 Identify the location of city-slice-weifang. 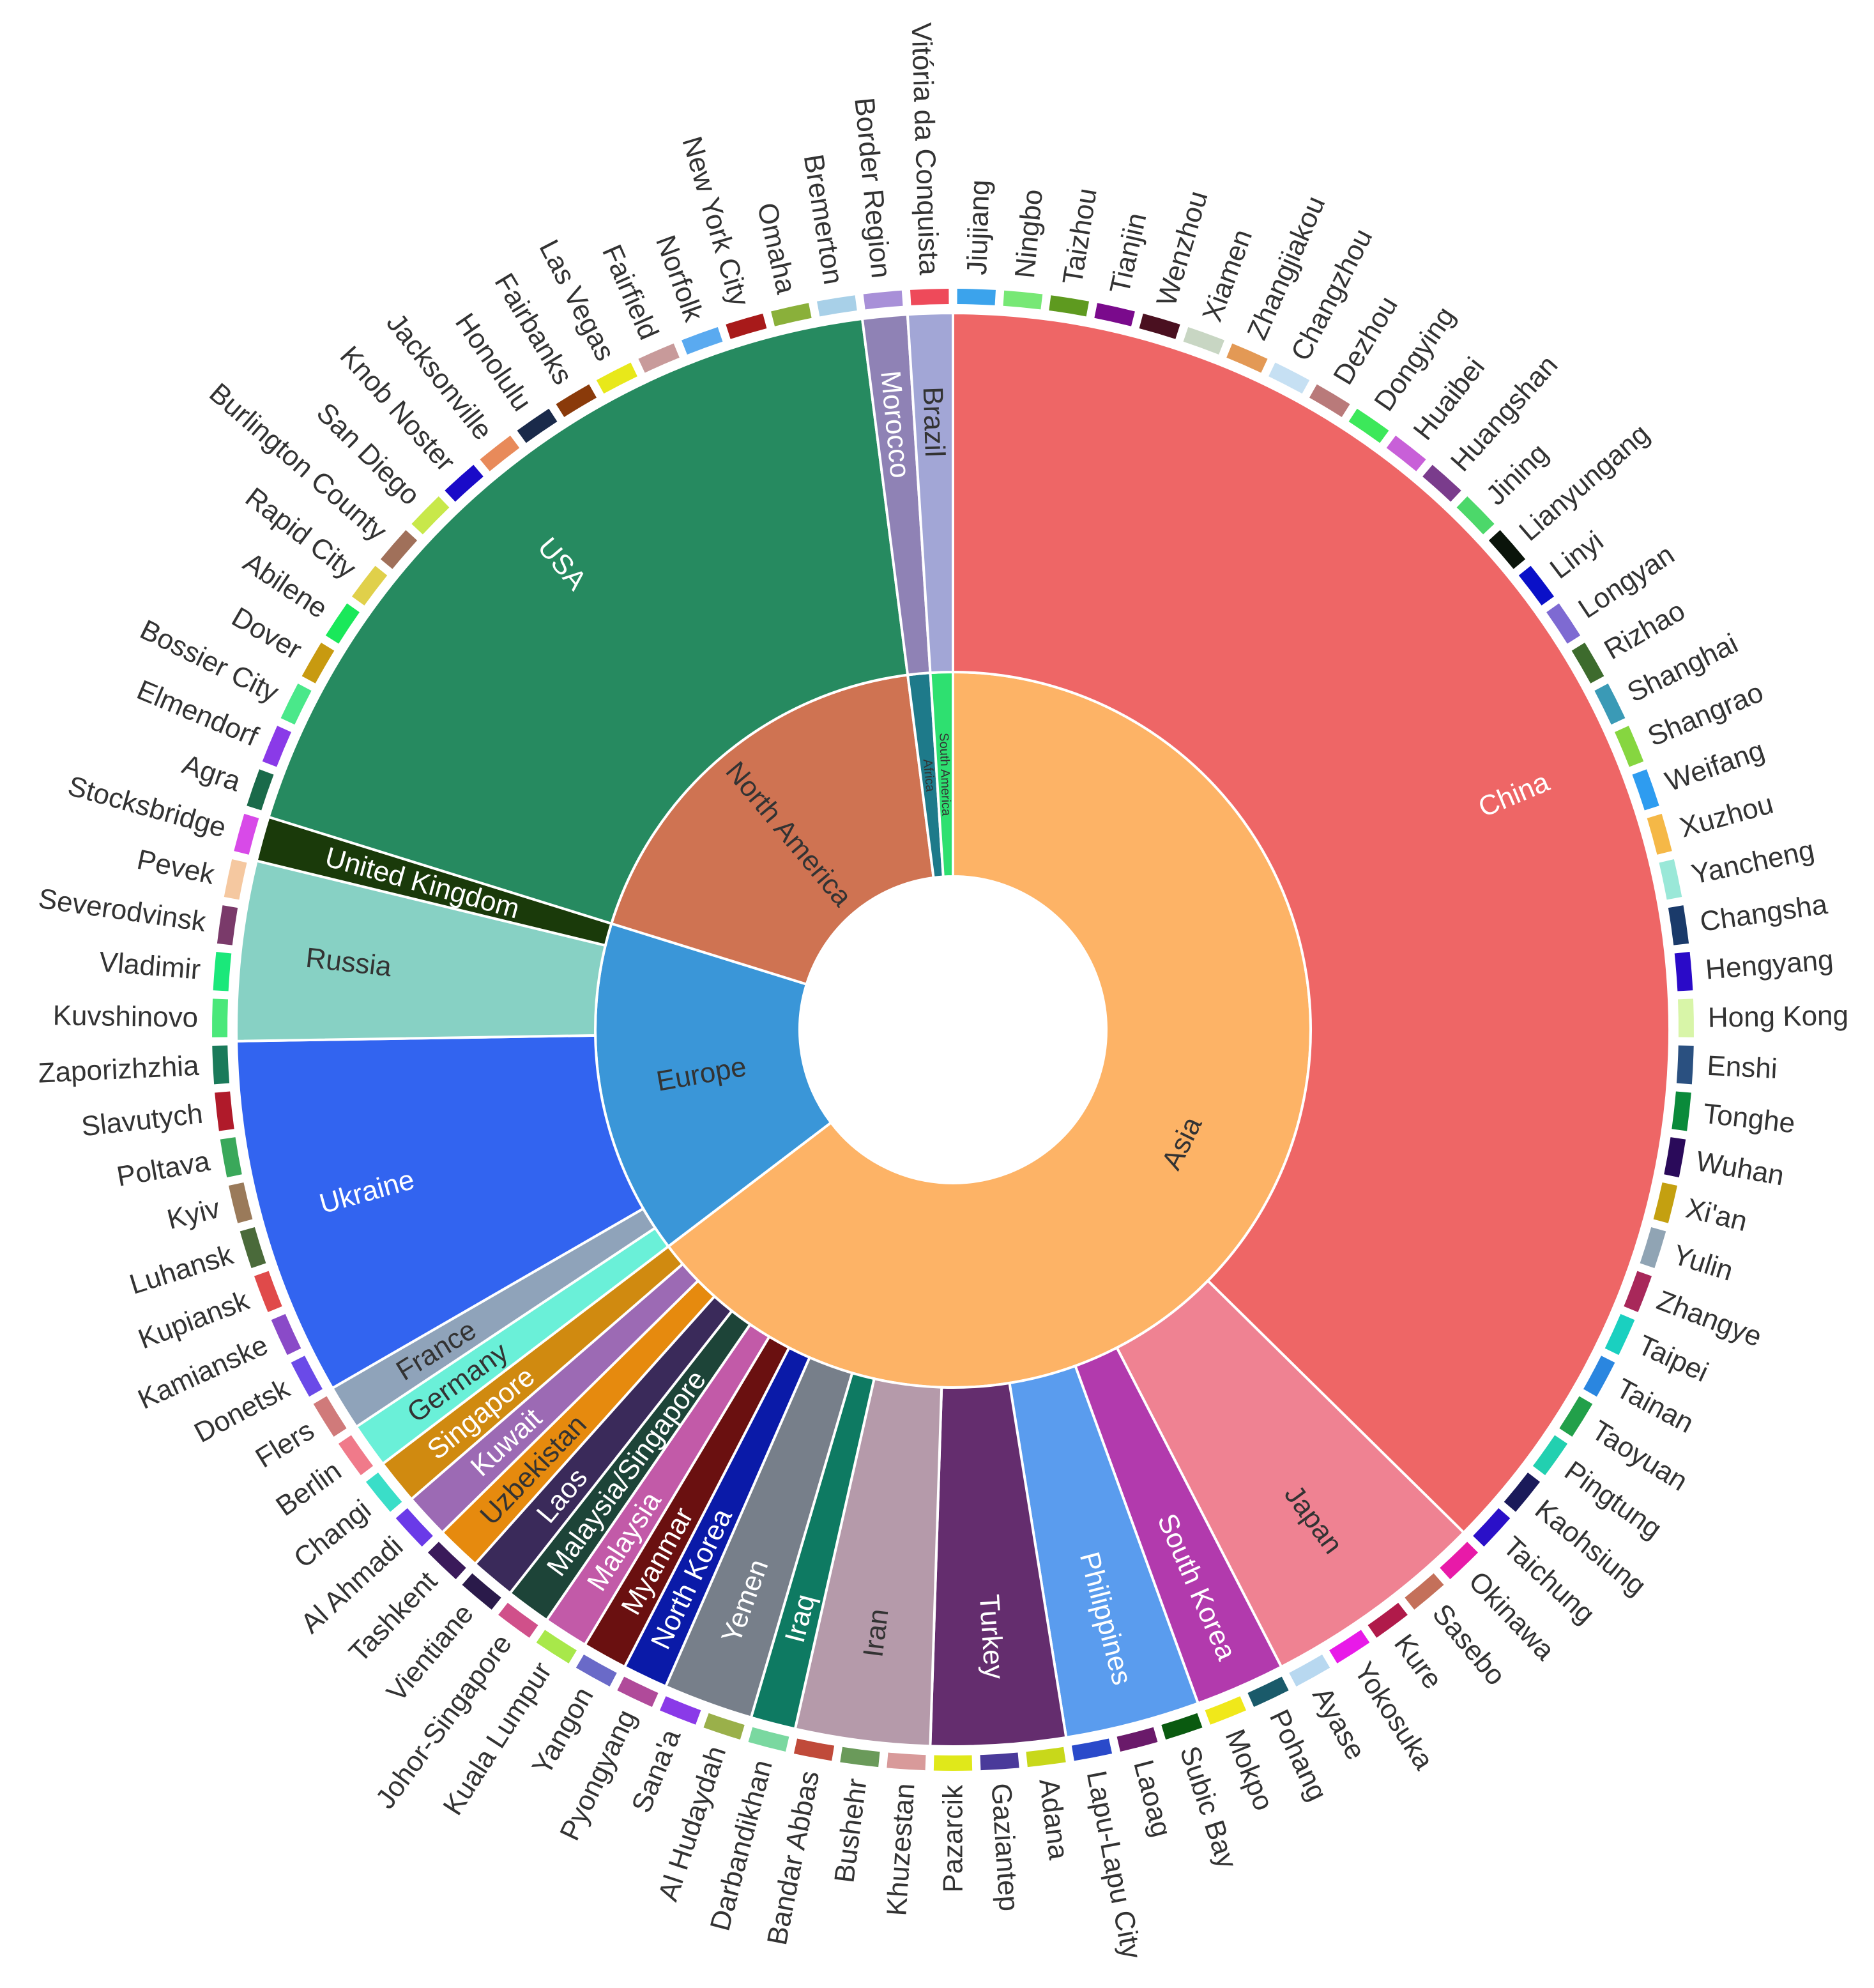
(1645, 790).